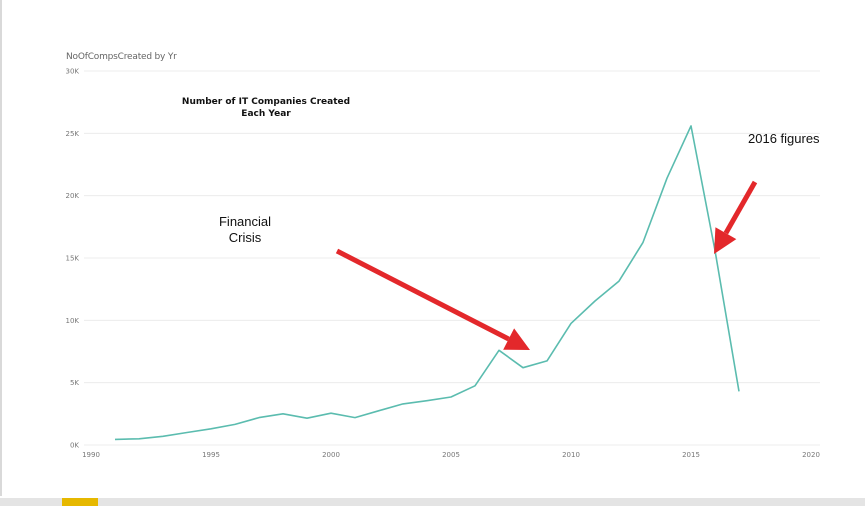  What do you see at coordinates (736, 217) in the screenshot?
I see `figures-2016-arrow` at bounding box center [736, 217].